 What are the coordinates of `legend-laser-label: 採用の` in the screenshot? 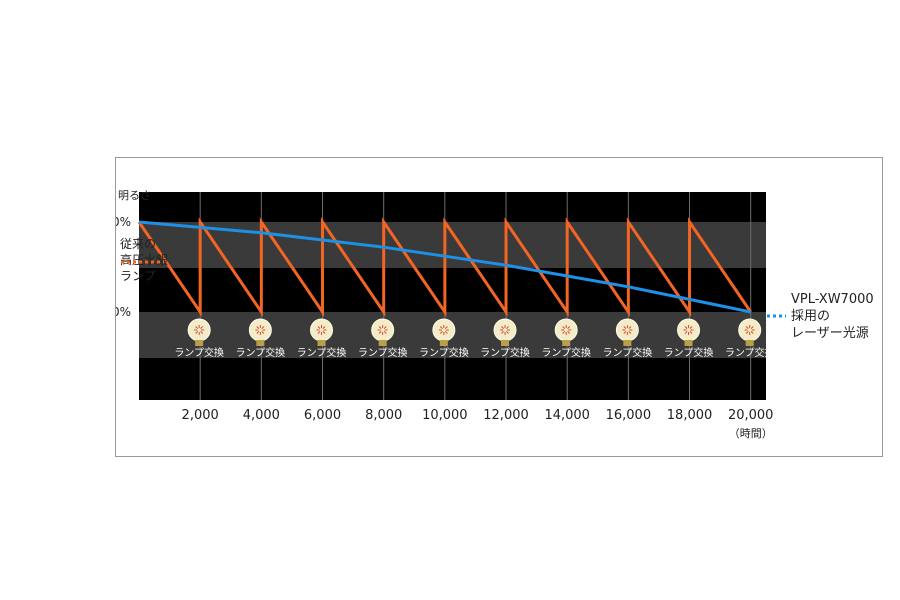 It's located at (810, 316).